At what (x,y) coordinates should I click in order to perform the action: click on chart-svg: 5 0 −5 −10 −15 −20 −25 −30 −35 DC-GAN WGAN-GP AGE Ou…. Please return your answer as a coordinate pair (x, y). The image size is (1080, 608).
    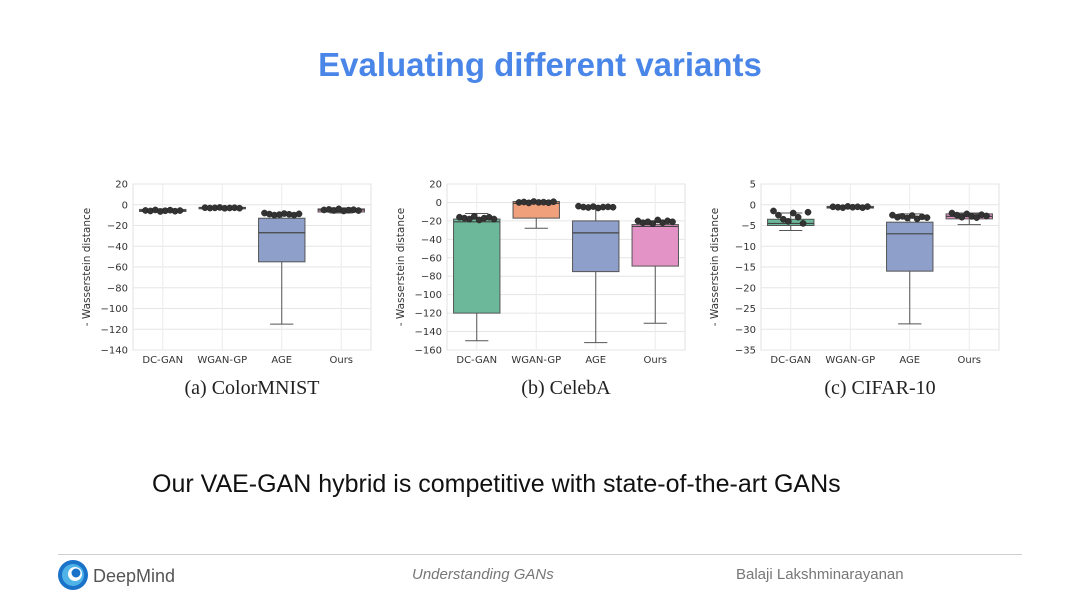
    Looking at the image, I should click on (854, 289).